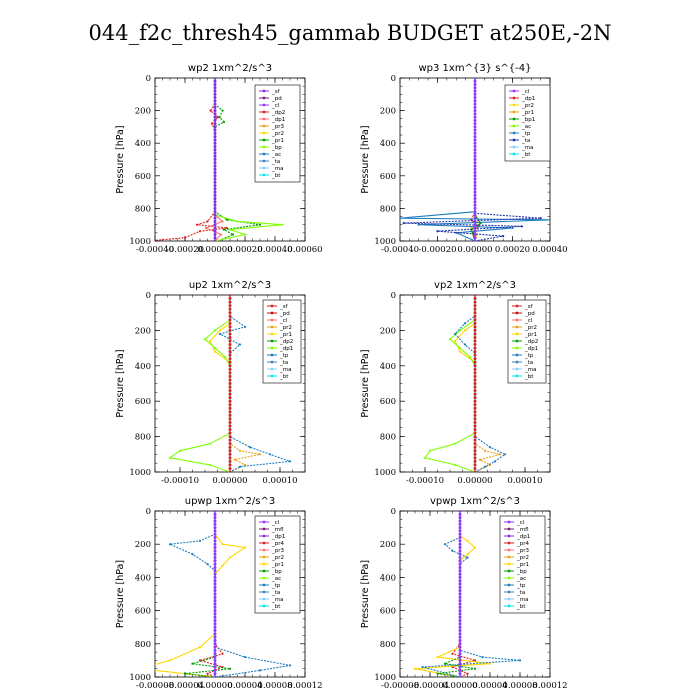  I want to click on legend-label: _bp, so click(276, 148).